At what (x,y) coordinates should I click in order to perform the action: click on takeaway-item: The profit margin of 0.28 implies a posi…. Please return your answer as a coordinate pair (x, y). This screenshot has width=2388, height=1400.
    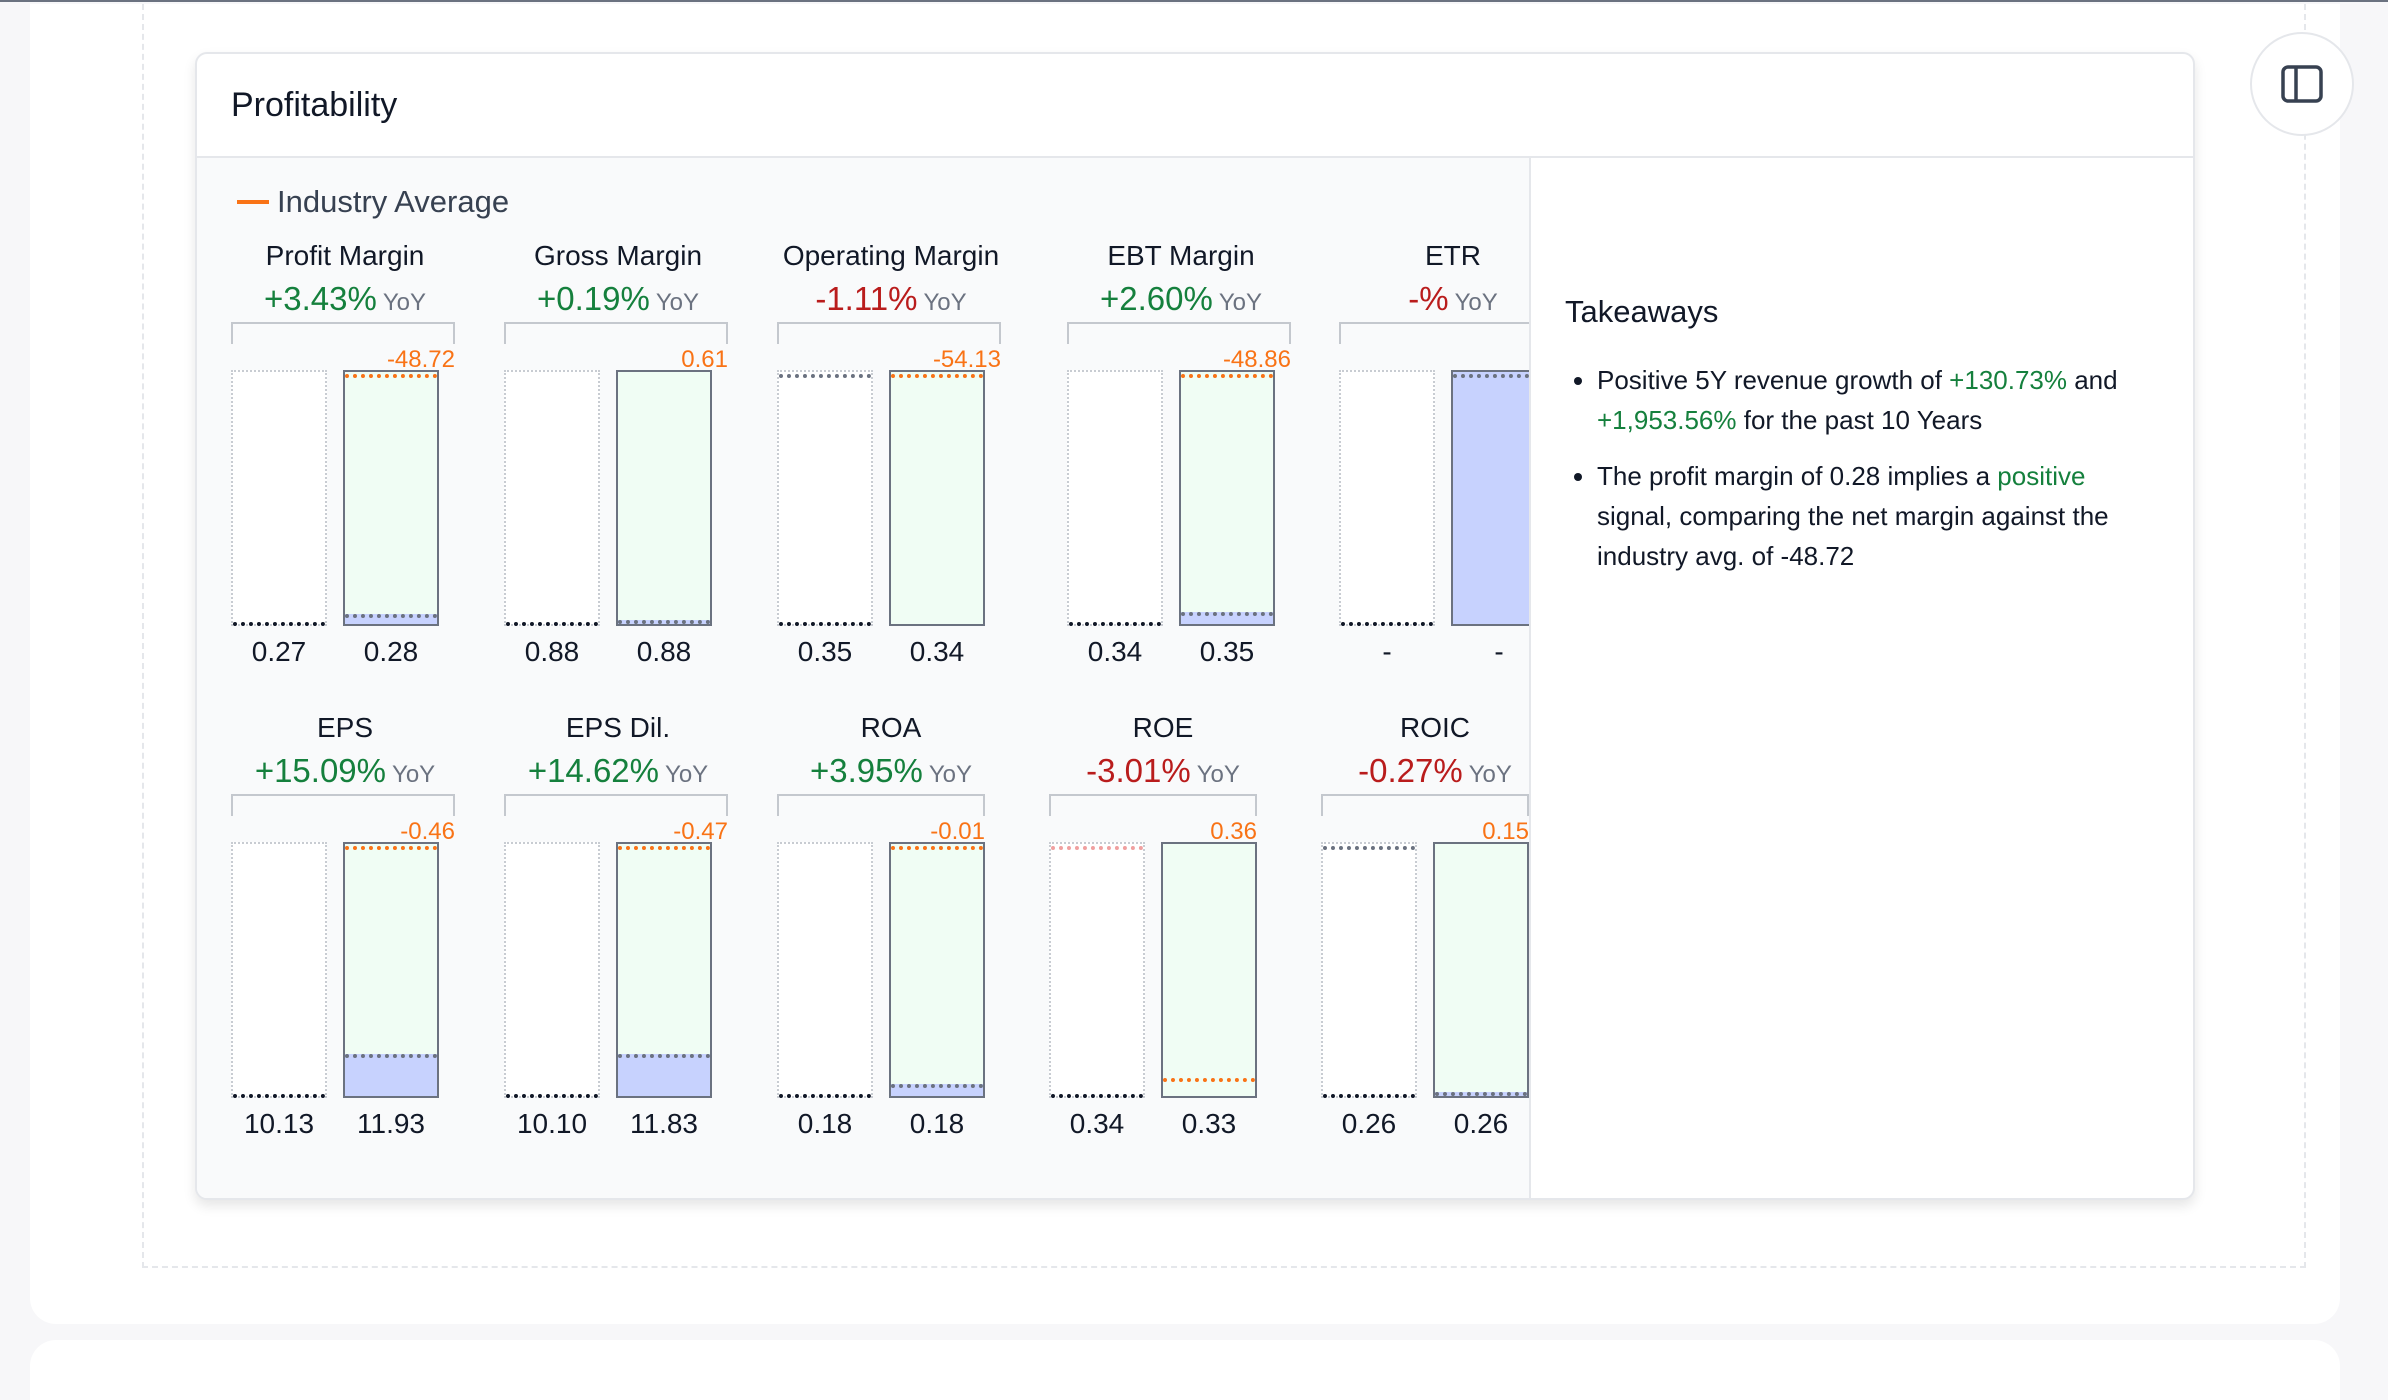
    Looking at the image, I should click on (1881, 516).